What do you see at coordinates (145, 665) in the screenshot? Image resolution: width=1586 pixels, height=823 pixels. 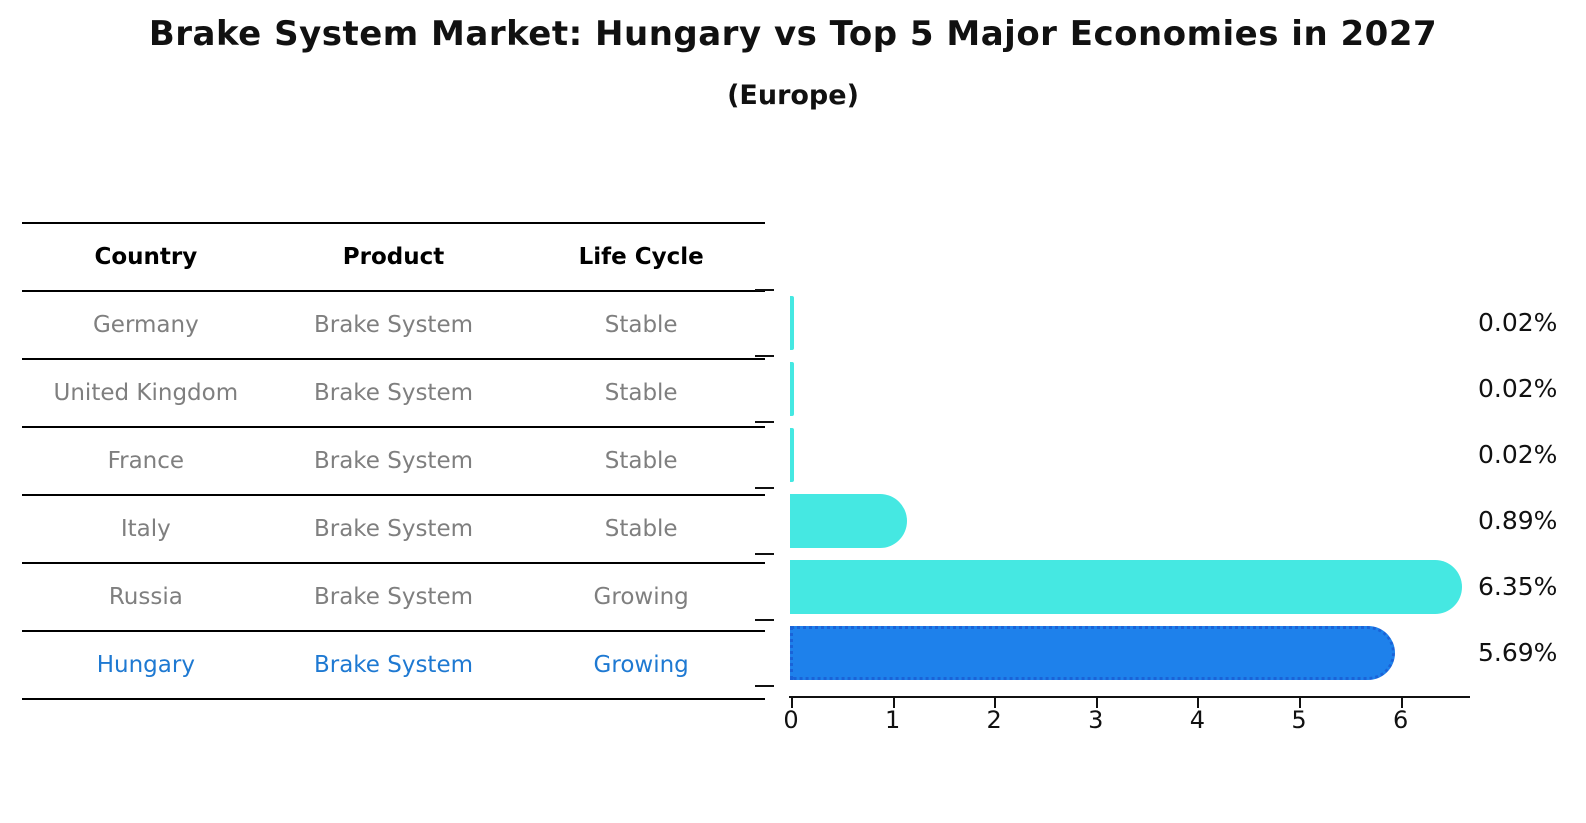 I see `cell-country: Hungary` at bounding box center [145, 665].